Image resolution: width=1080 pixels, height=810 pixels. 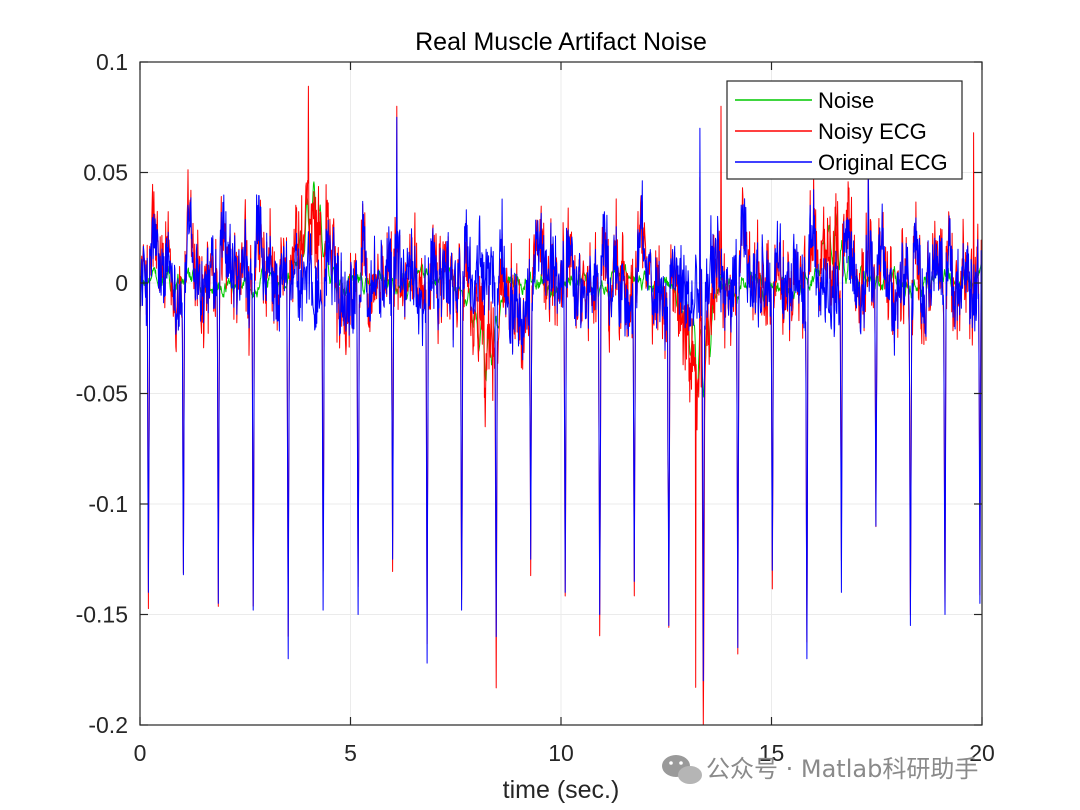 I want to click on x-tick-label: 20, so click(x=982, y=753).